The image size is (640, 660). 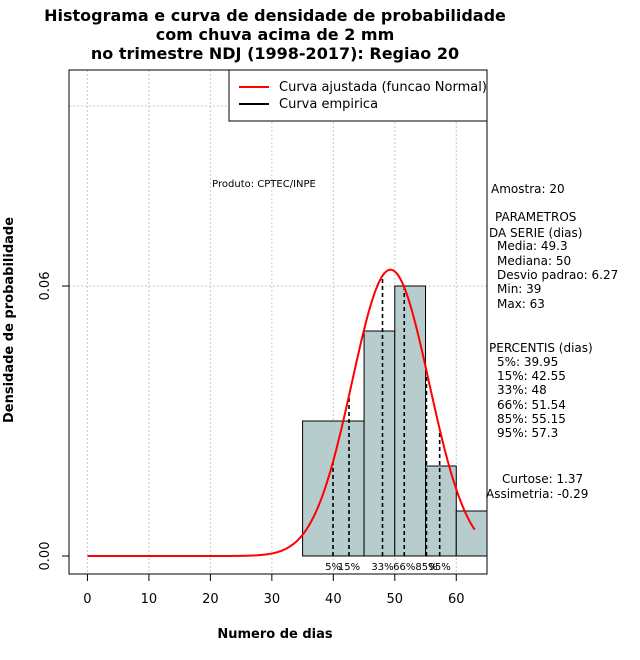 What do you see at coordinates (557, 275) in the screenshot?
I see `stat-desvio: Desvio padrao: 6.27` at bounding box center [557, 275].